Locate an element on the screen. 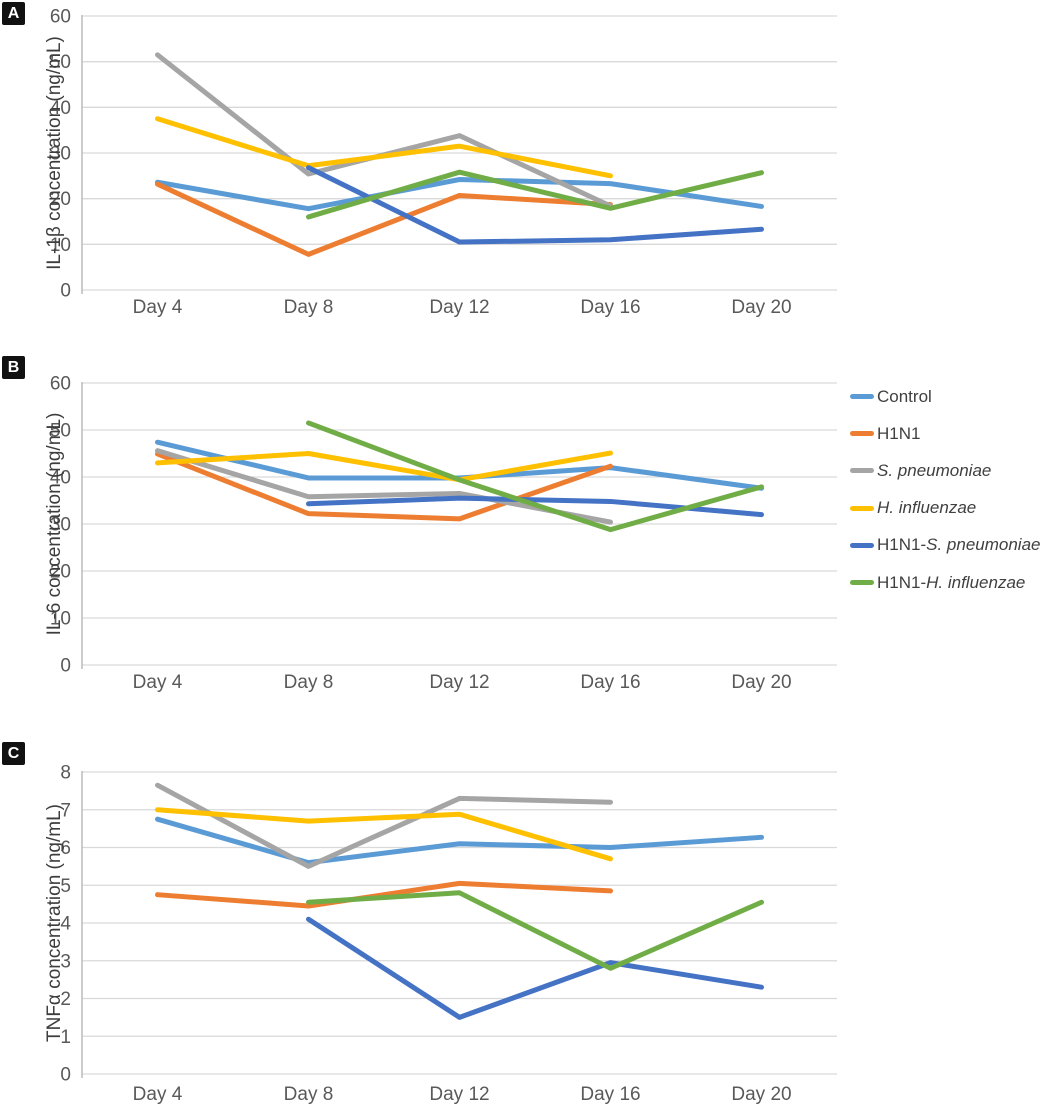 The width and height of the screenshot is (1048, 1117). panel-letter-b: B is located at coordinates (13, 367).